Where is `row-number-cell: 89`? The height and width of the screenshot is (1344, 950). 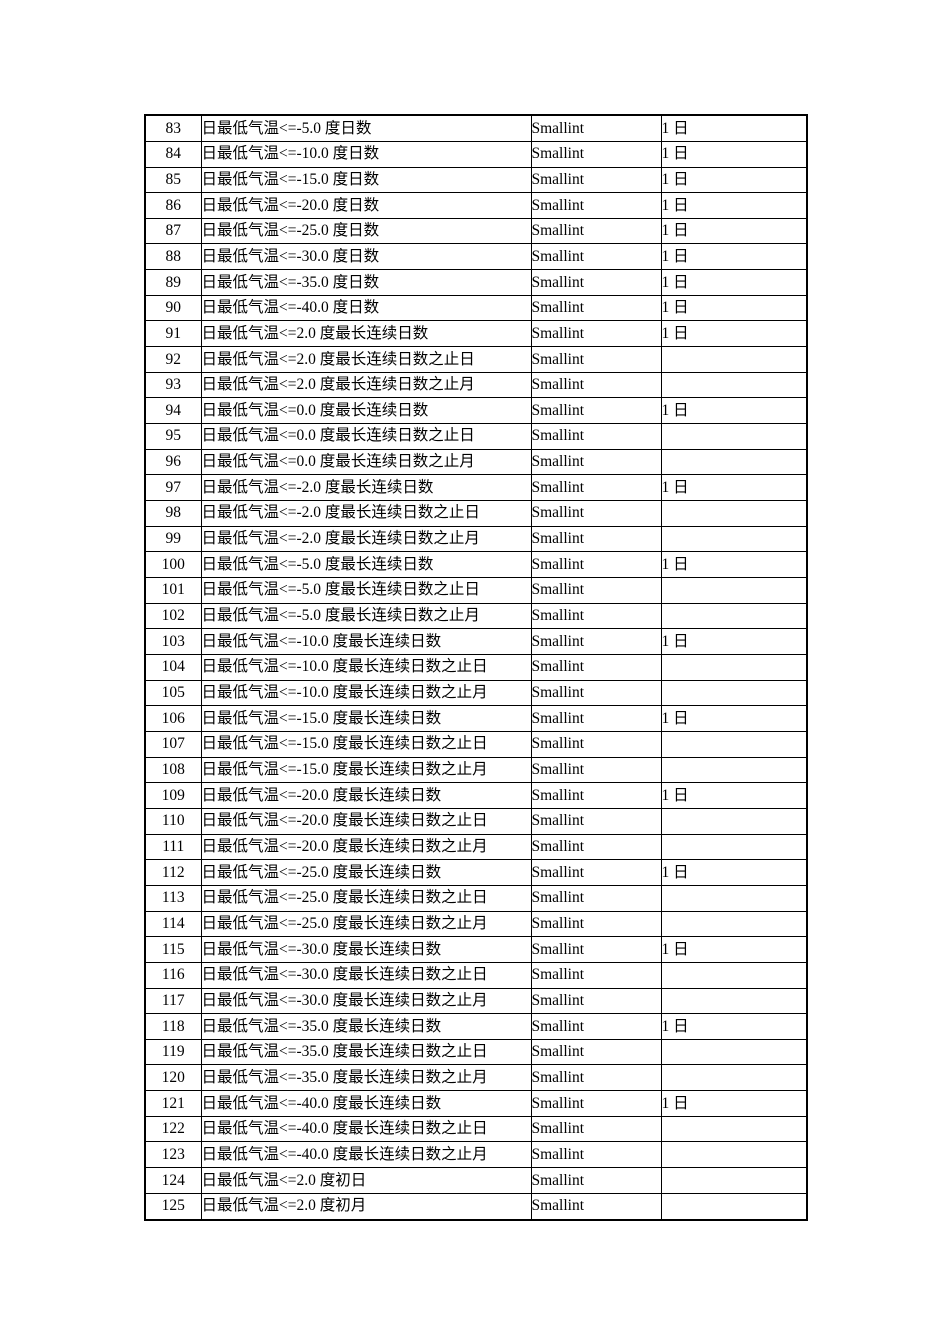
row-number-cell: 89 is located at coordinates (173, 282).